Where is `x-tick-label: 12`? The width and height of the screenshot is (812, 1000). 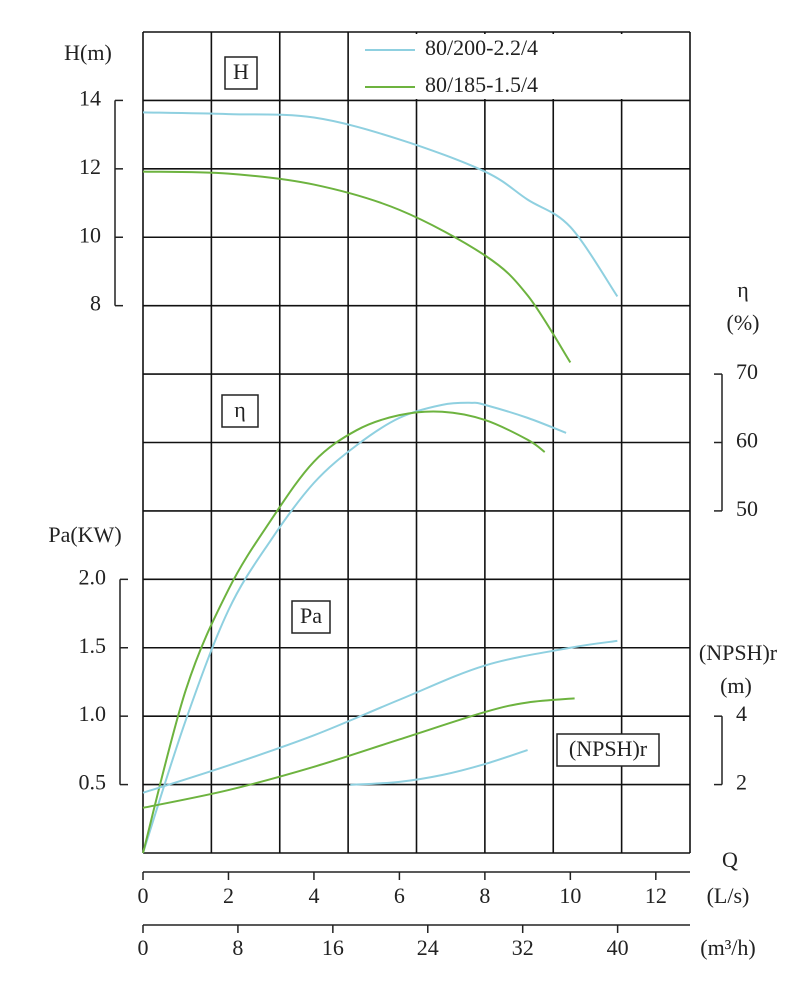
x-tick-label: 12 is located at coordinates (656, 895).